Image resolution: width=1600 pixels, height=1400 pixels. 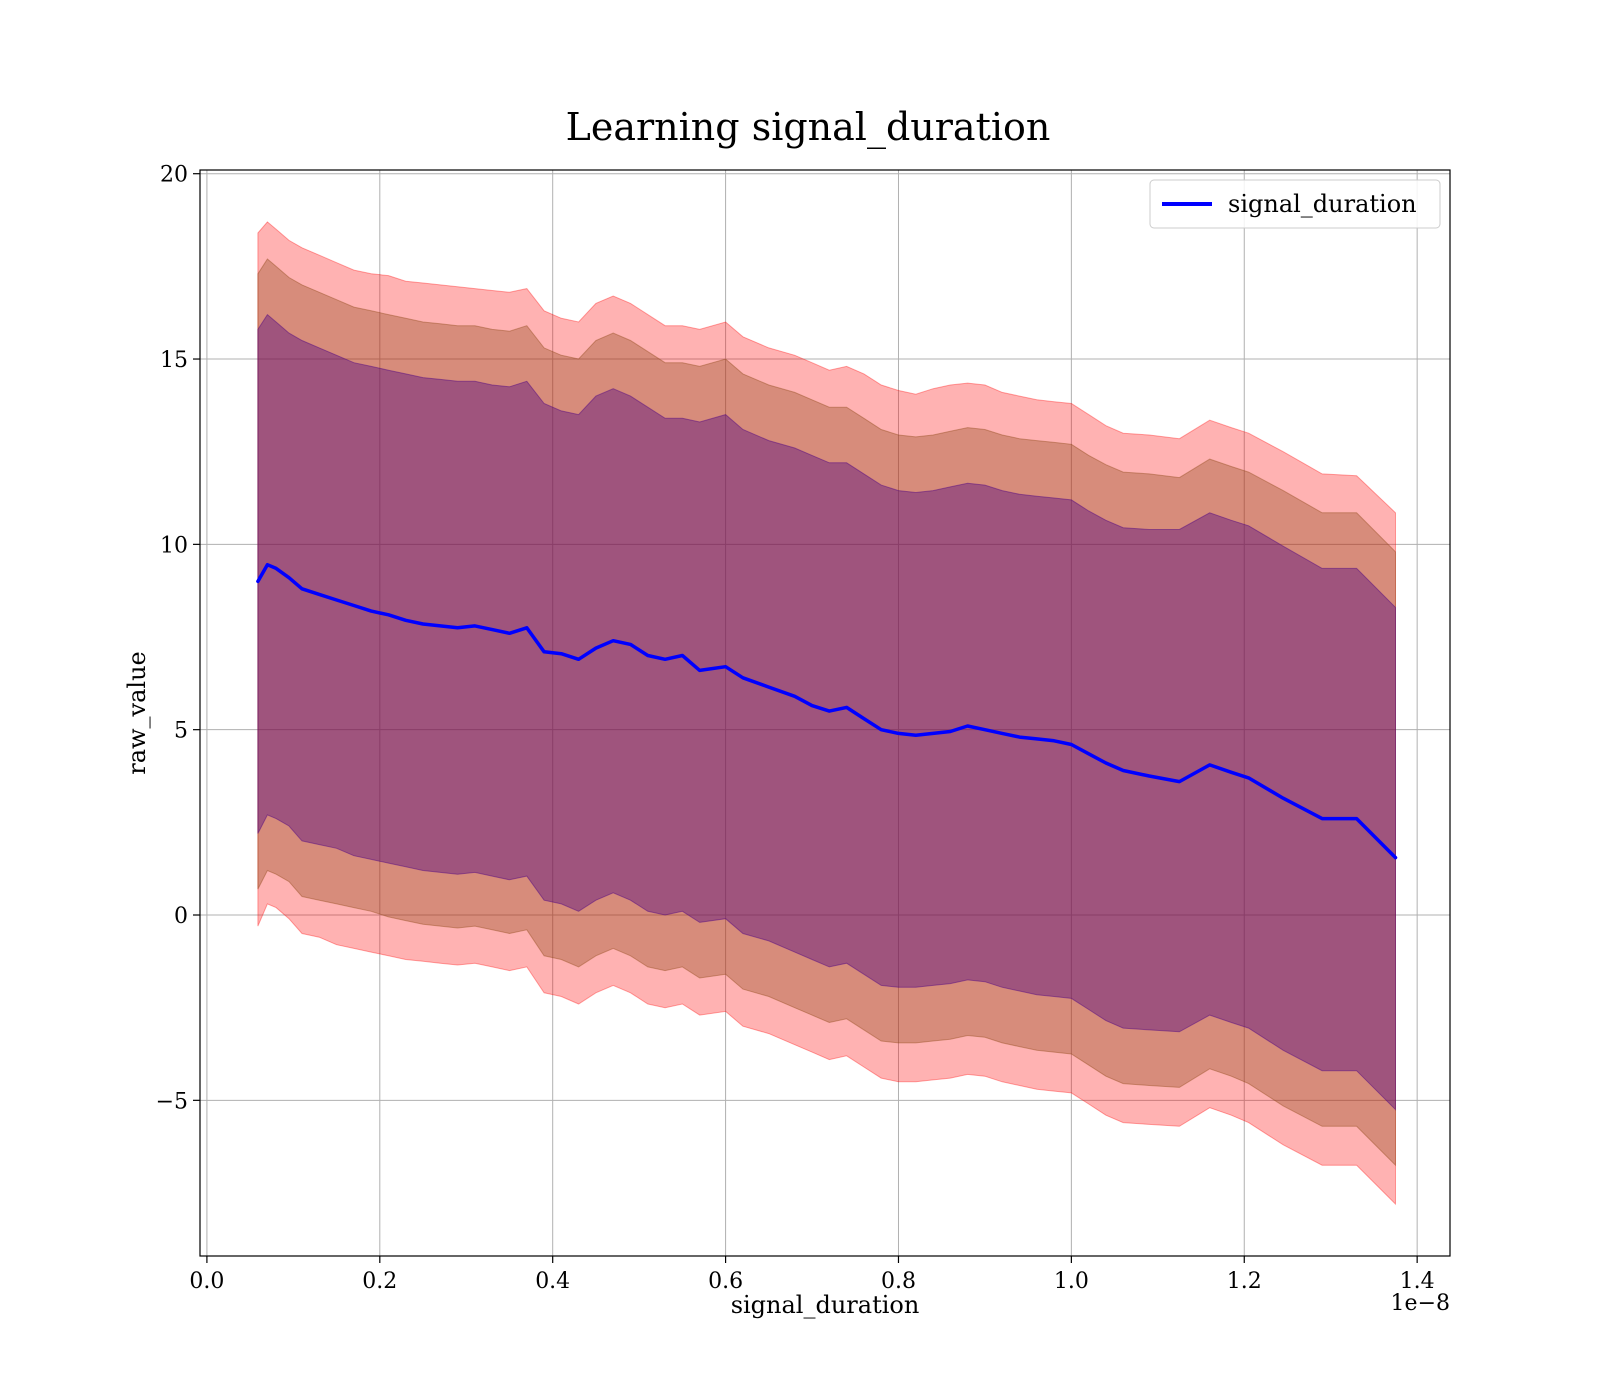 I want to click on y-tick-label: 5, so click(x=181, y=731).